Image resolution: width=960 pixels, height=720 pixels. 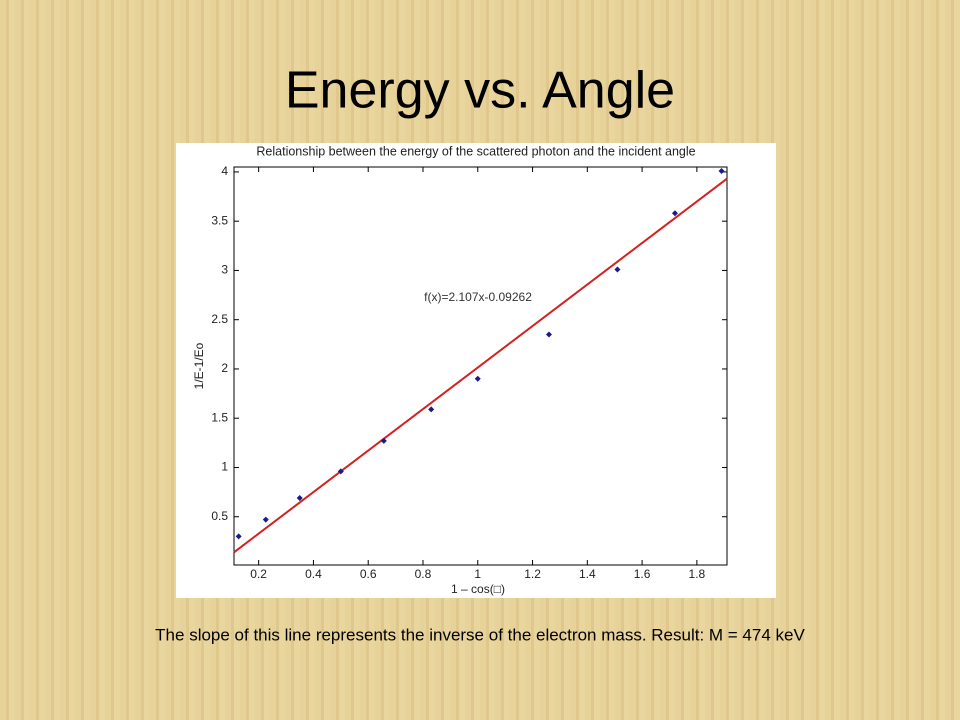 What do you see at coordinates (224, 270) in the screenshot?
I see `y-tick-label: 3` at bounding box center [224, 270].